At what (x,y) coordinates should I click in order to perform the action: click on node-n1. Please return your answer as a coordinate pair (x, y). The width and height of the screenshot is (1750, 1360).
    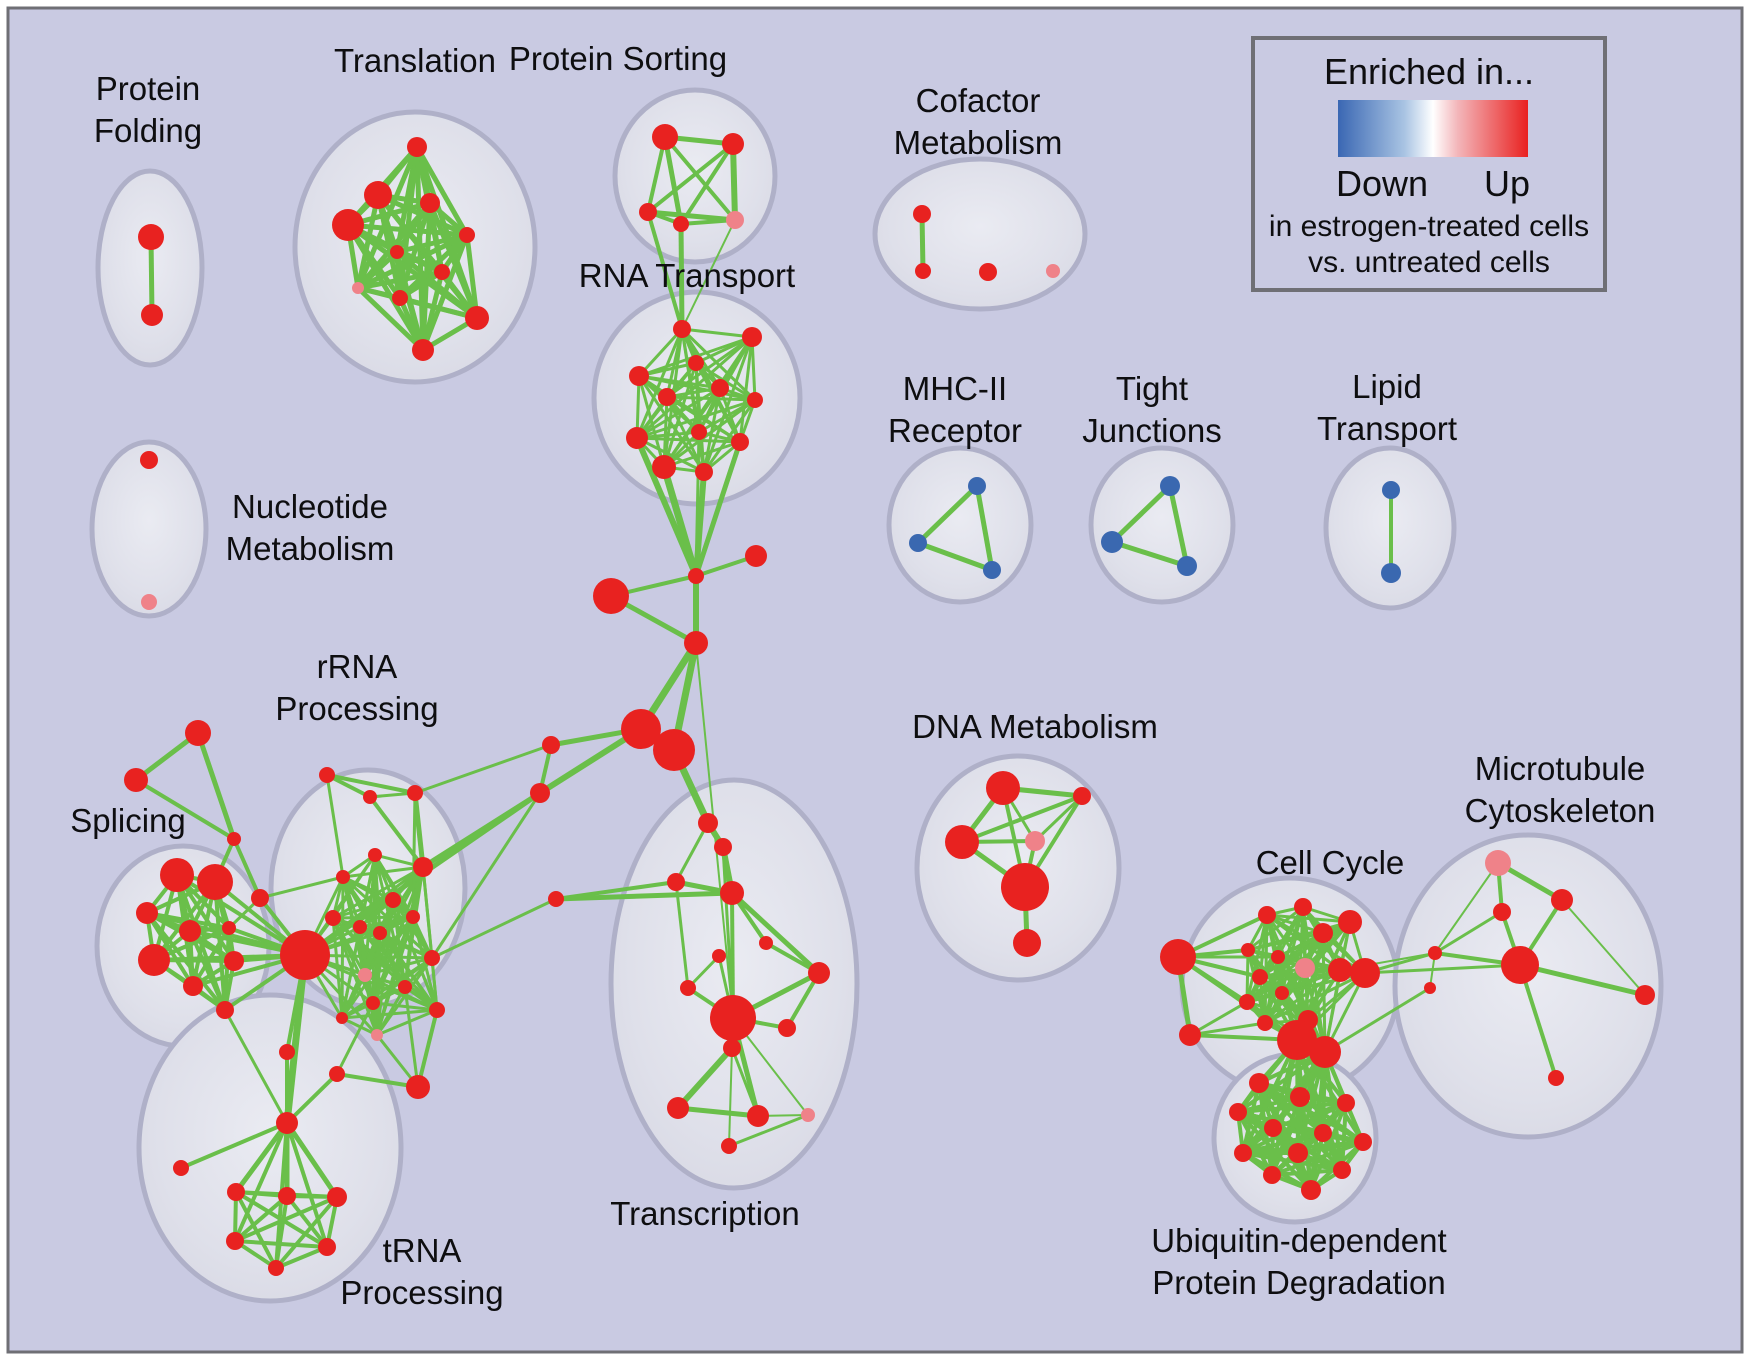
    Looking at the image, I should click on (149, 602).